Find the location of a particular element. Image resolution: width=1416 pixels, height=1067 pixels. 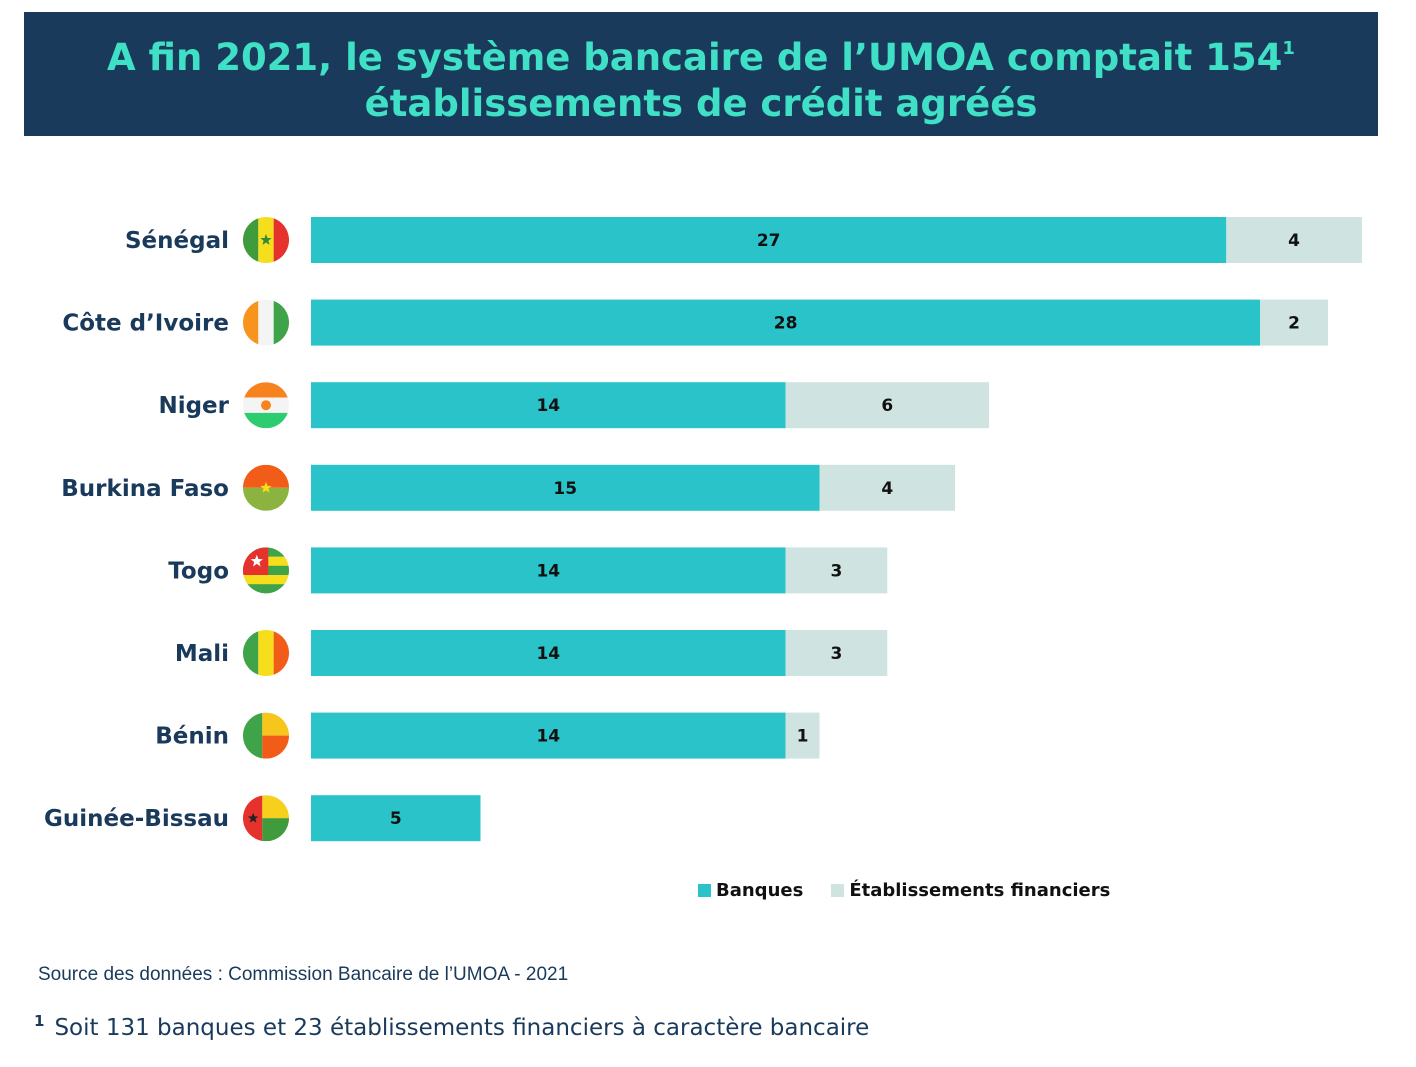

category-label-niger: Niger is located at coordinates (193, 406).